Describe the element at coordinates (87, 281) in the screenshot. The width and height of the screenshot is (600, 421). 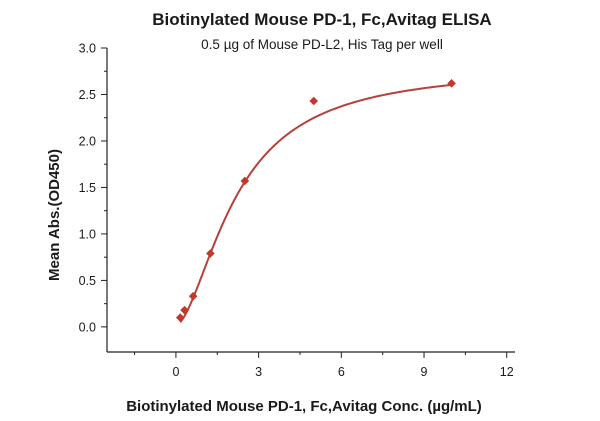
I see `y-tick-label: 0.5` at that location.